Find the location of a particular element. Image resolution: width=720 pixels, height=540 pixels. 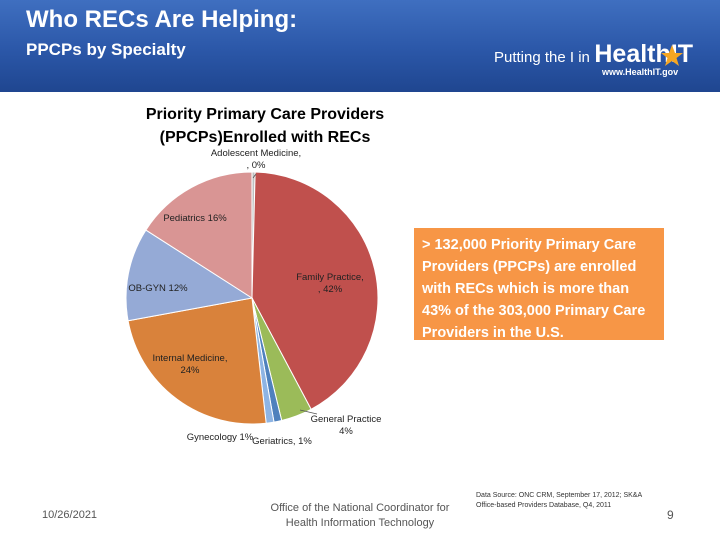

slice-label-ob-gyn: OB-GYN 12% is located at coordinates (158, 288).